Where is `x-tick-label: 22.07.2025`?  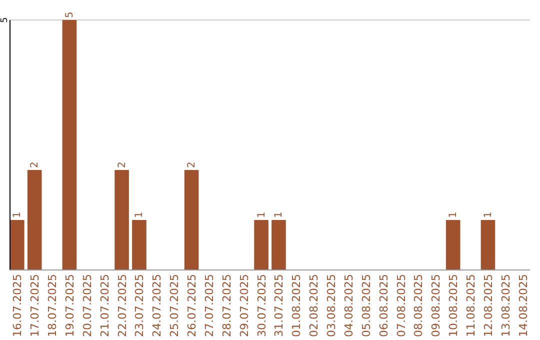
x-tick-label: 22.07.2025 is located at coordinates (122, 305).